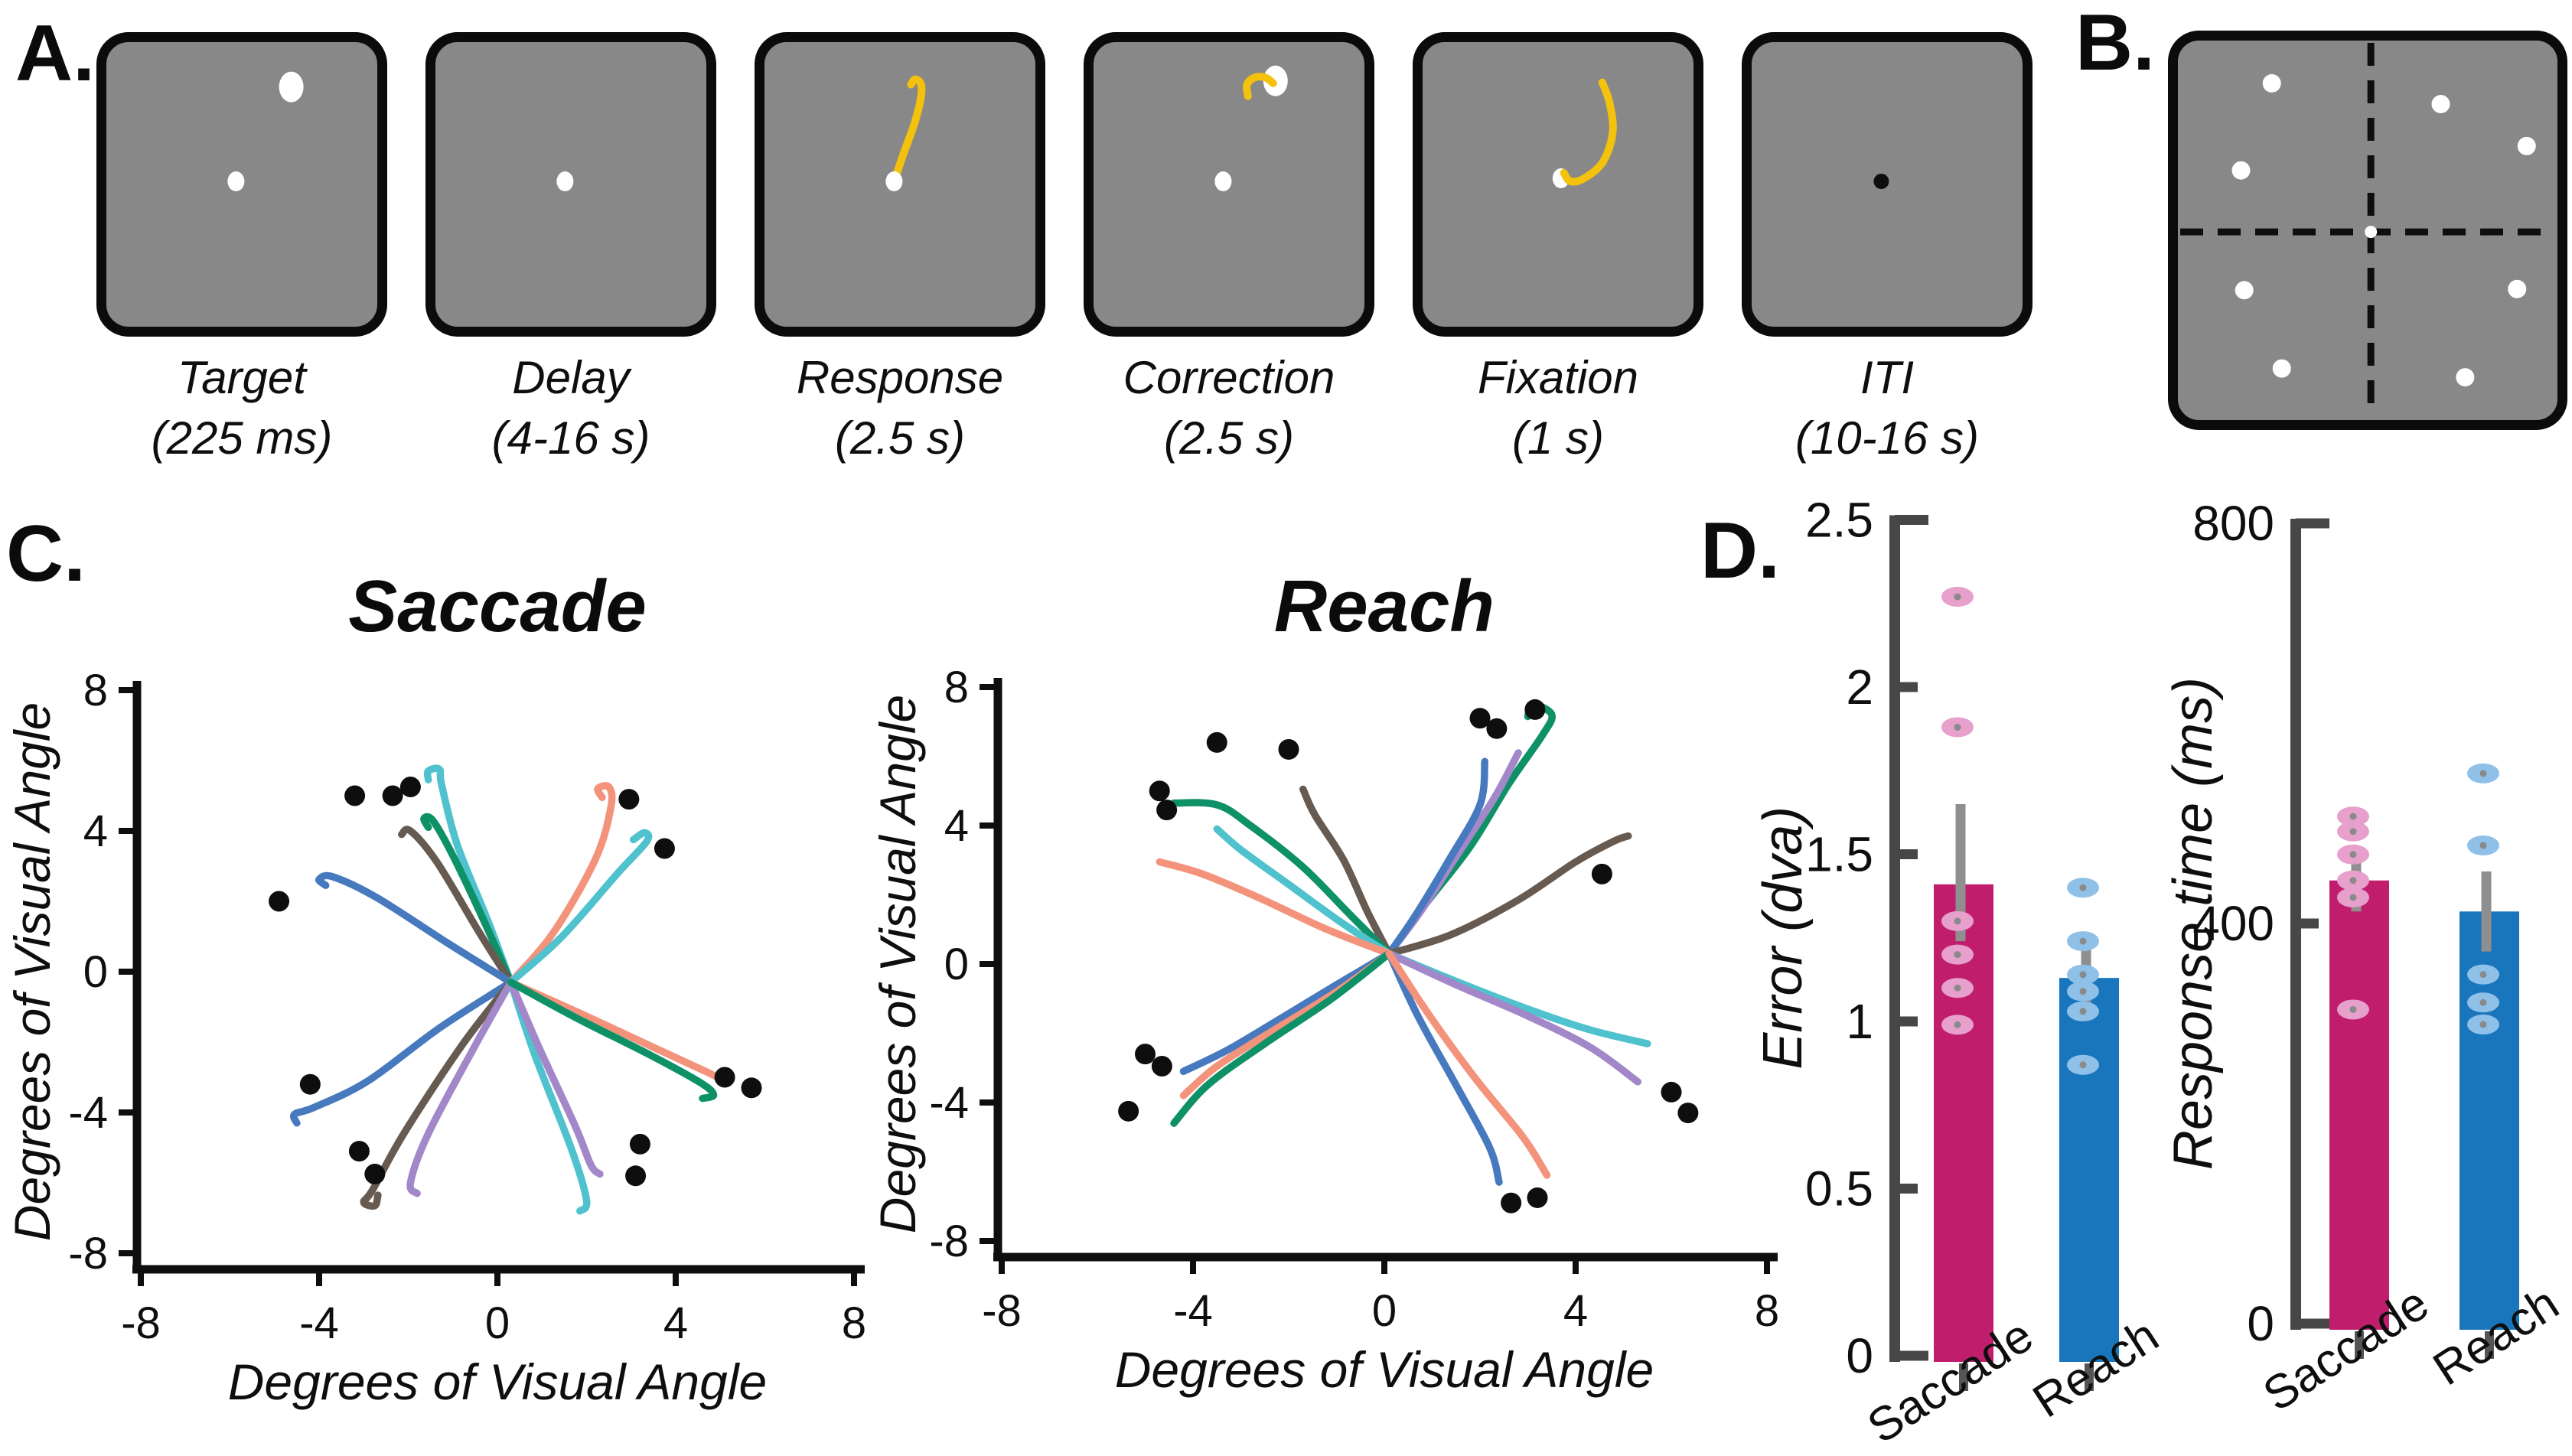  What do you see at coordinates (1384, 606) in the screenshot?
I see `plot-title: Reach` at bounding box center [1384, 606].